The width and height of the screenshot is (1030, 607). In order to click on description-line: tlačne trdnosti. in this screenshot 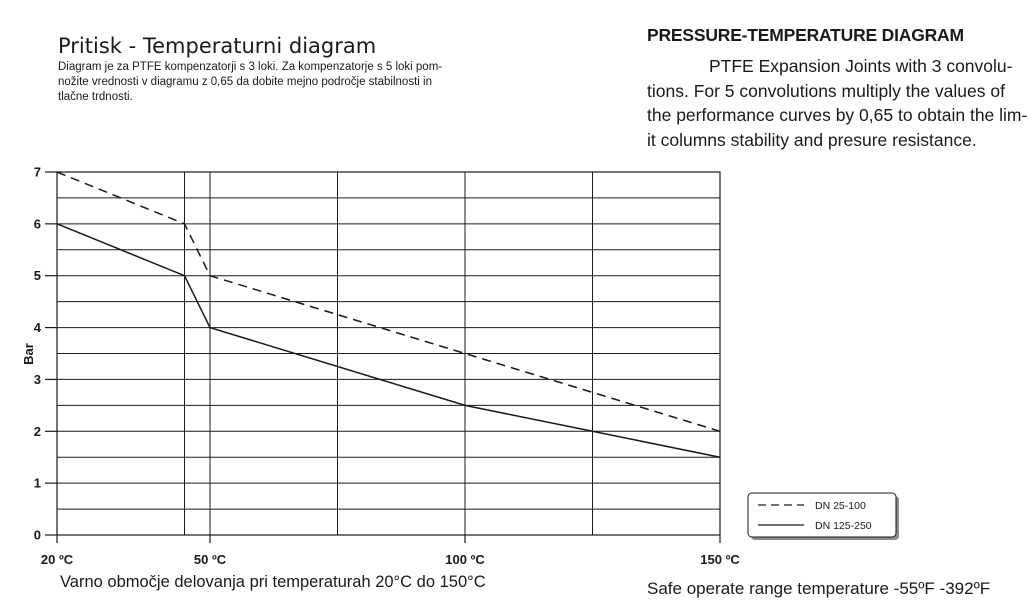, I will do `click(95, 97)`.